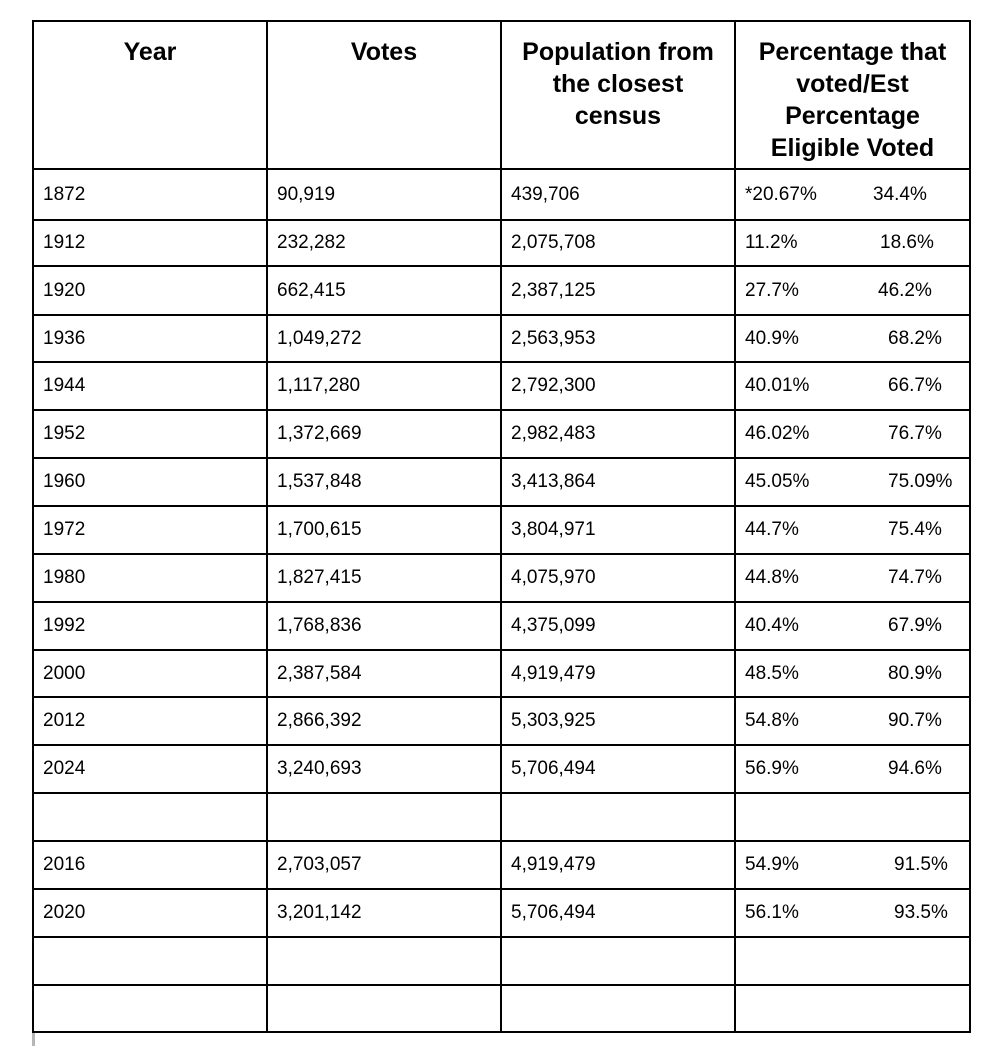 This screenshot has height=1046, width=1000. What do you see at coordinates (852, 434) in the screenshot?
I see `cell-percentage: 46.02% 76.7%` at bounding box center [852, 434].